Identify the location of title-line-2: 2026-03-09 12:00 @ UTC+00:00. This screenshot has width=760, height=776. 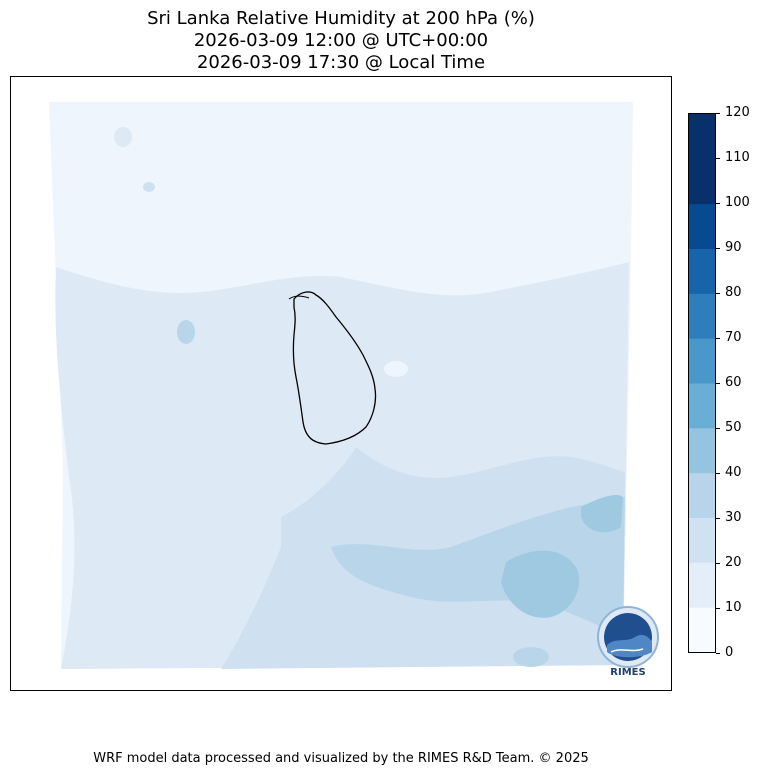
(341, 40).